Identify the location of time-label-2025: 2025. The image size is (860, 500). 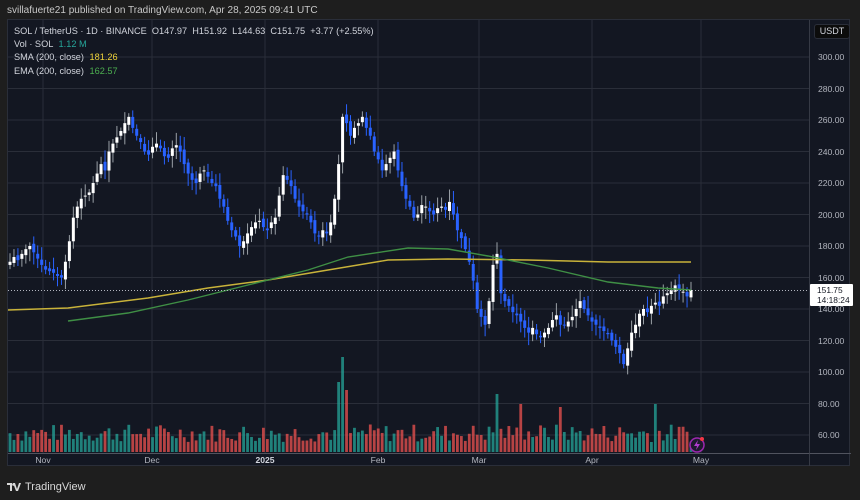
(265, 460).